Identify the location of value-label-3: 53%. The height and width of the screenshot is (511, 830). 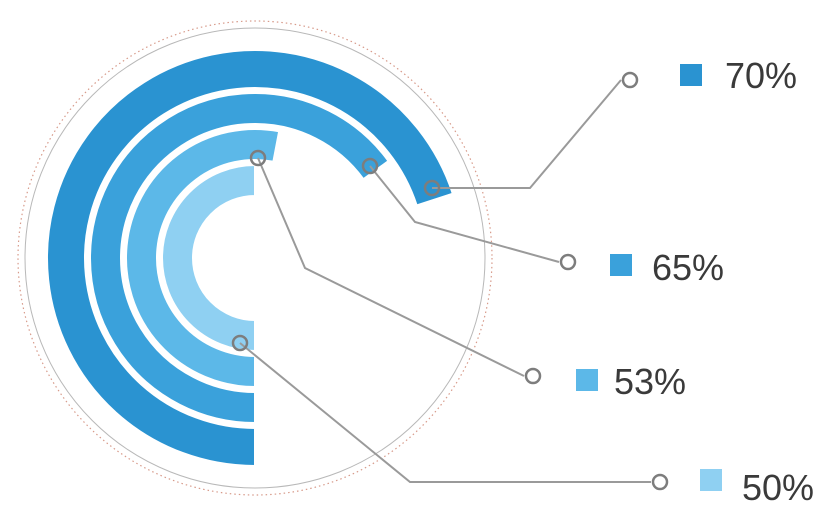
(650, 381).